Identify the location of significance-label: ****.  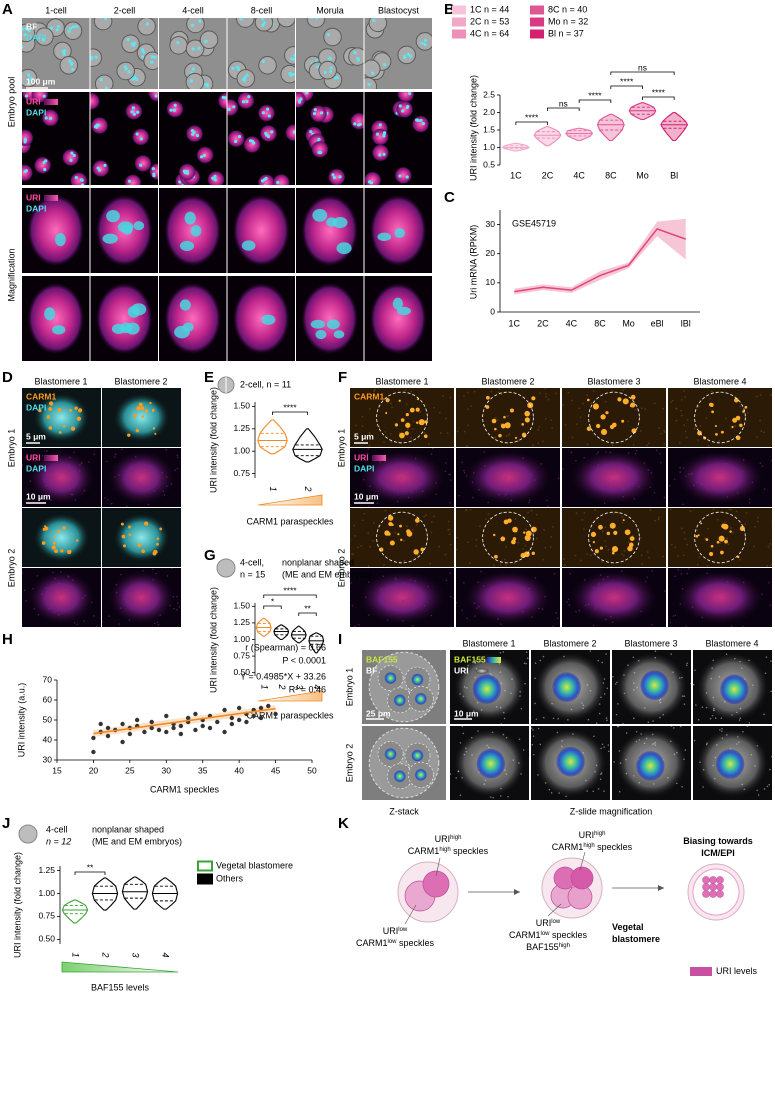
(532, 117).